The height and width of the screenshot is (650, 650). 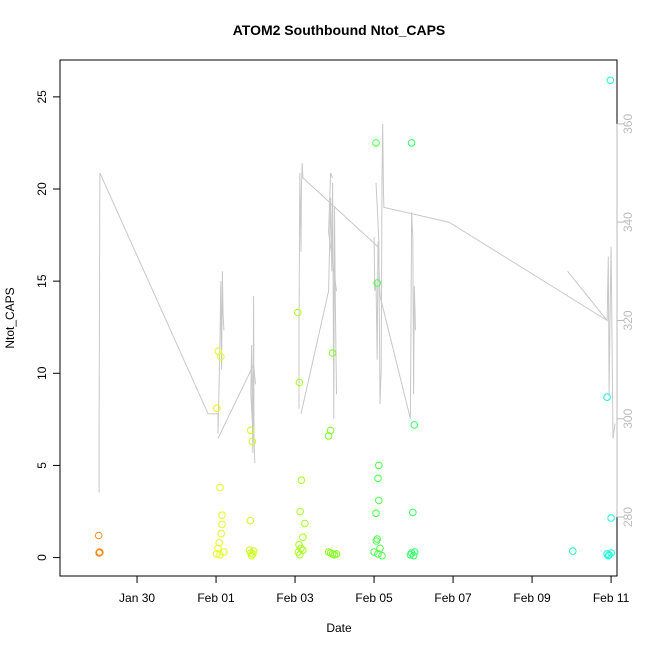 What do you see at coordinates (42, 465) in the screenshot?
I see `y-tick-label: 5` at bounding box center [42, 465].